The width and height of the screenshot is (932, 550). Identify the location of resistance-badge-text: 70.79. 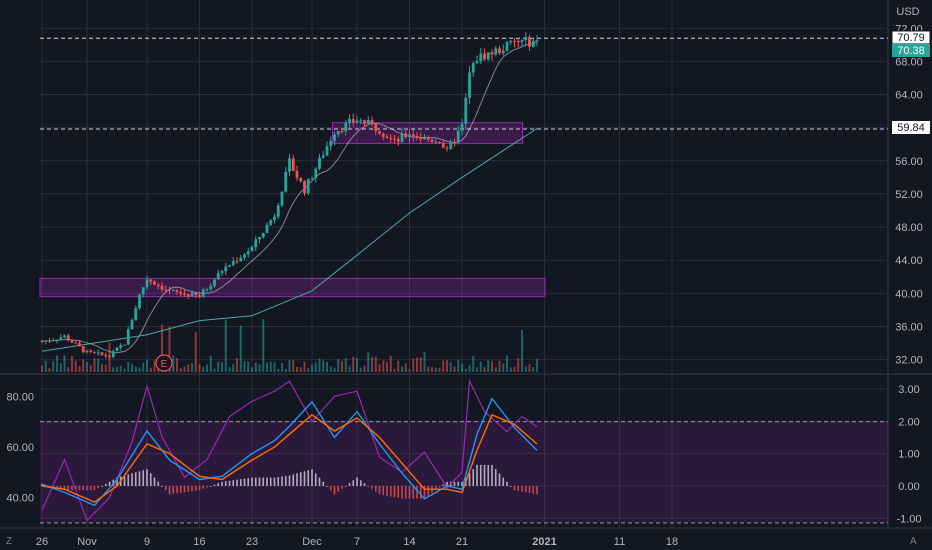
(911, 38).